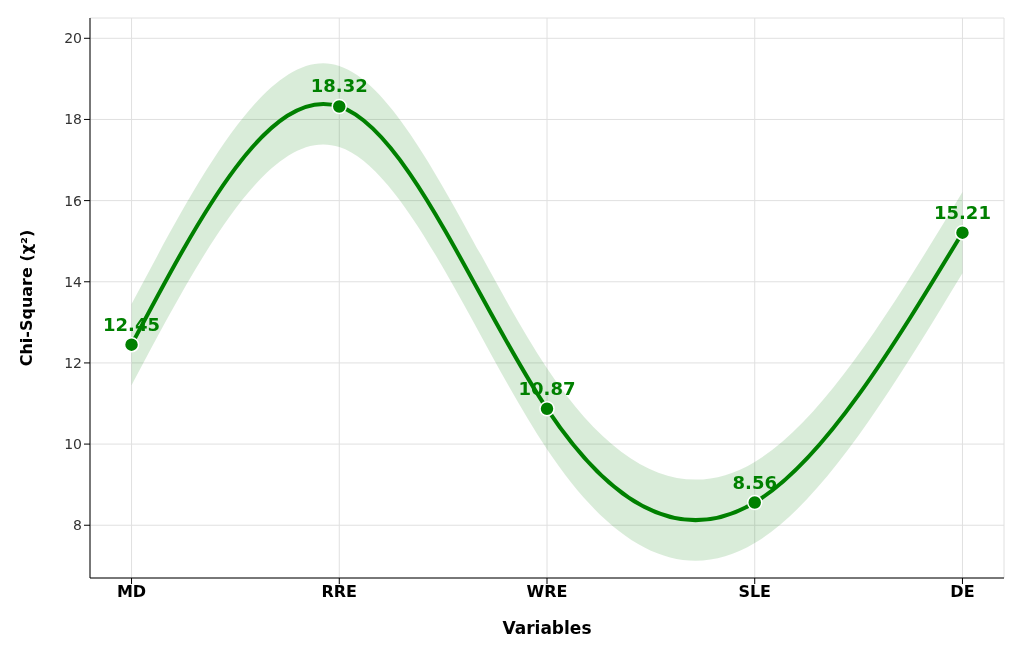 Image resolution: width=1010 pixels, height=652 pixels. I want to click on x-tick-label: WRE, so click(547, 592).